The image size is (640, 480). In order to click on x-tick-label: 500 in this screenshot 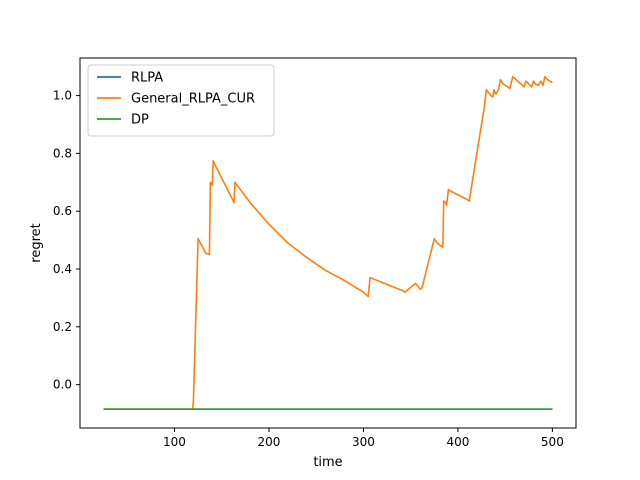, I will do `click(552, 442)`.